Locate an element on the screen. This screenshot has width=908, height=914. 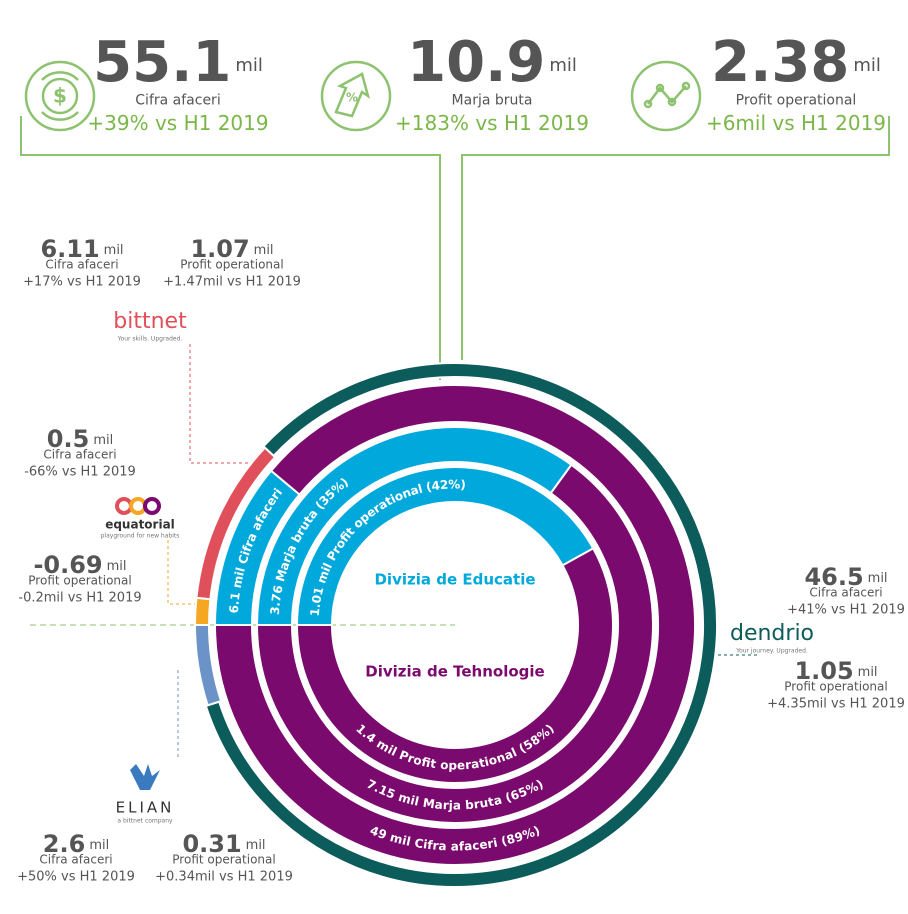
metric-value: 0.5 mil is located at coordinates (80, 439).